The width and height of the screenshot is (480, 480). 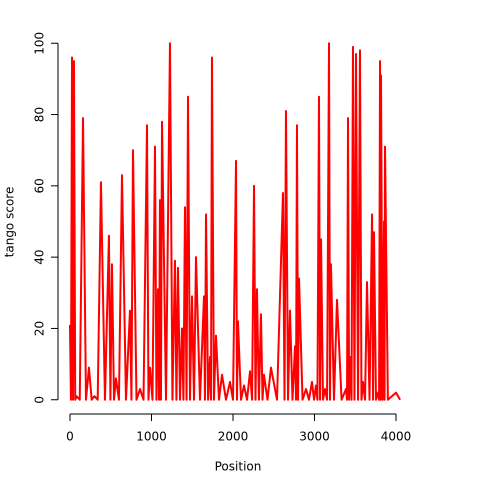 What do you see at coordinates (40, 257) in the screenshot?
I see `y-tick-label: 40` at bounding box center [40, 257].